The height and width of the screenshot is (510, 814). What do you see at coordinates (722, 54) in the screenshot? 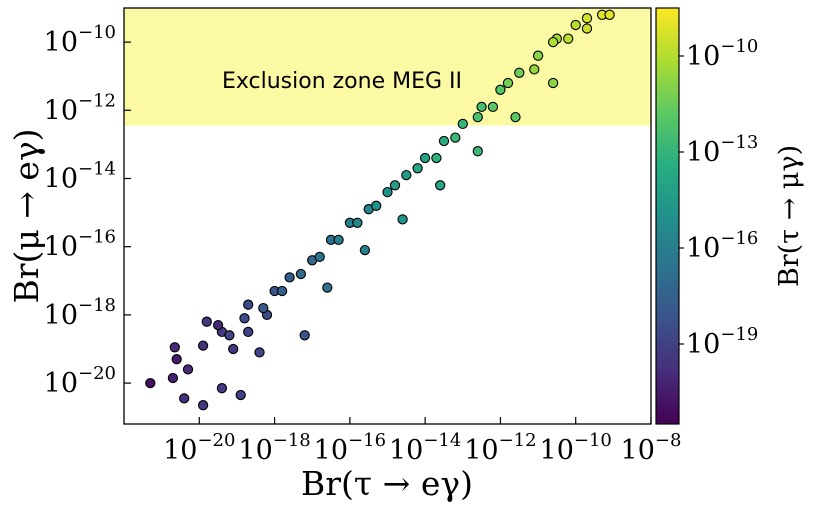
I see `colorbar-tick-label: 10−10` at bounding box center [722, 54].